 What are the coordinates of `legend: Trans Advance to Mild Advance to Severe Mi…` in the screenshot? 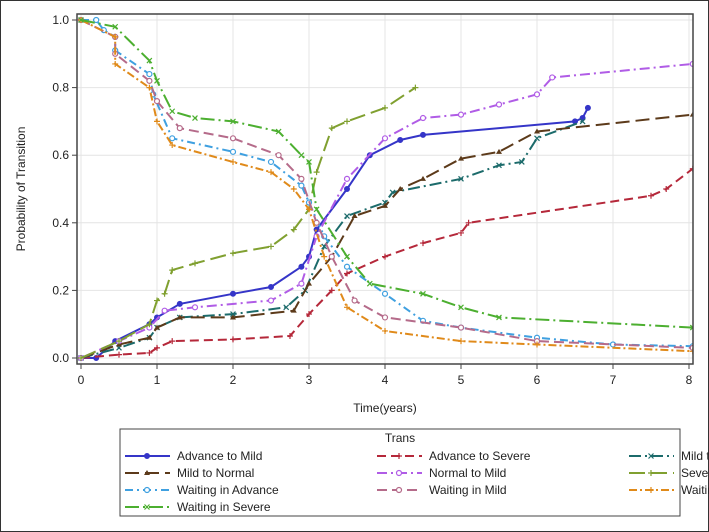 It's located at (414, 472).